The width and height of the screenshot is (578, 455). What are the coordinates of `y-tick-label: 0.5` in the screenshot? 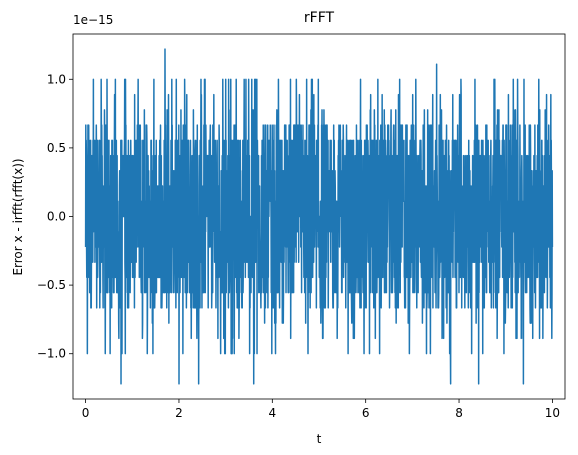 It's located at (56, 148).